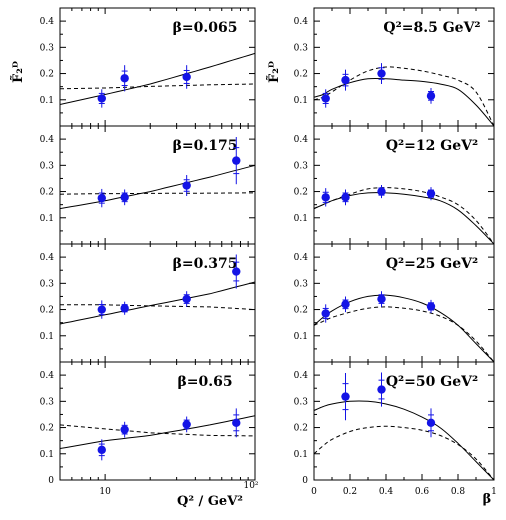  I want to click on panel-label: β=0.375, so click(205, 264).